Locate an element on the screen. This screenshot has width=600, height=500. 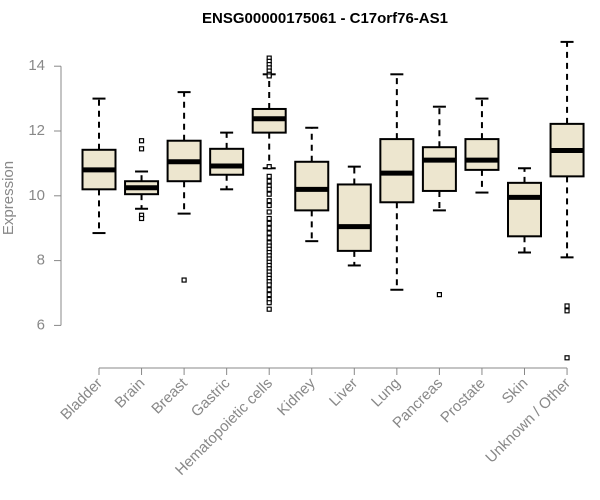
y-tick-label: 10 is located at coordinates (36, 195).